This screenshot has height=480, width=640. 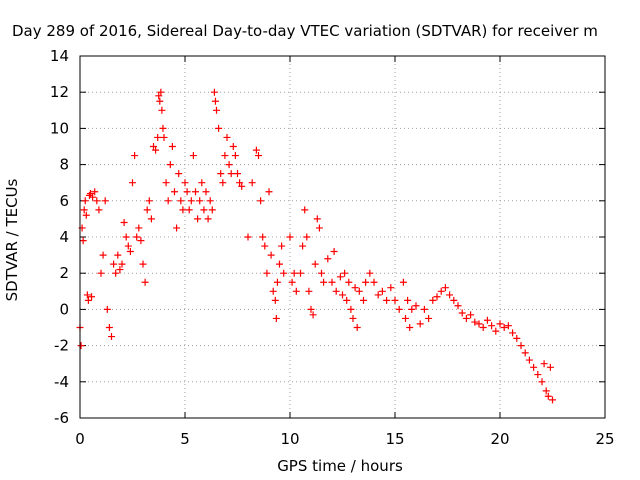 I want to click on y-tick-label: 8, so click(x=64, y=165).